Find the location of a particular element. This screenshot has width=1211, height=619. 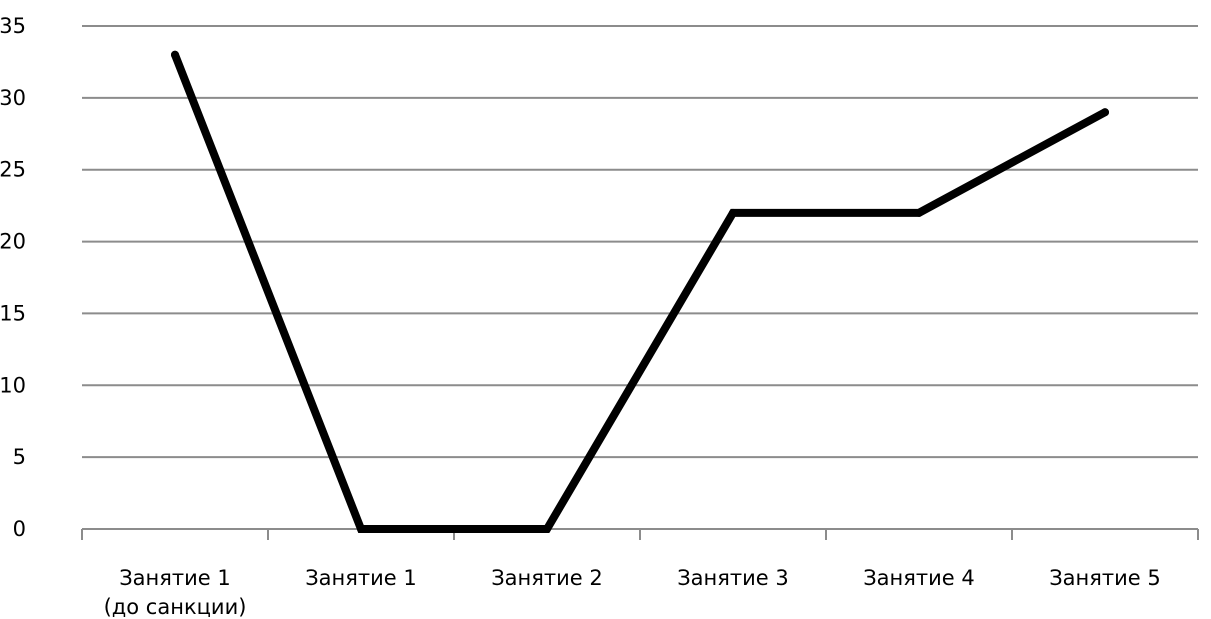

x-tick-label: Занятие 2 is located at coordinates (547, 578).